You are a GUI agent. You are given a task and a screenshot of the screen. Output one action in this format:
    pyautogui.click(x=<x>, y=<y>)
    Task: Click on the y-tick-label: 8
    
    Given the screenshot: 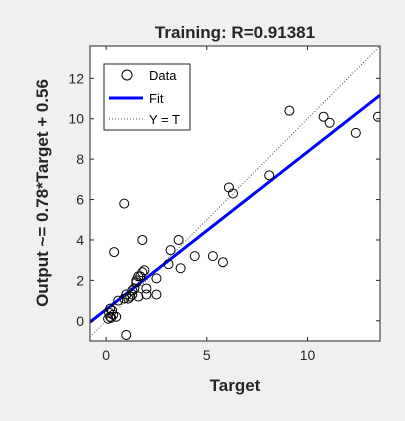 What is the action you would take?
    pyautogui.click(x=80, y=159)
    